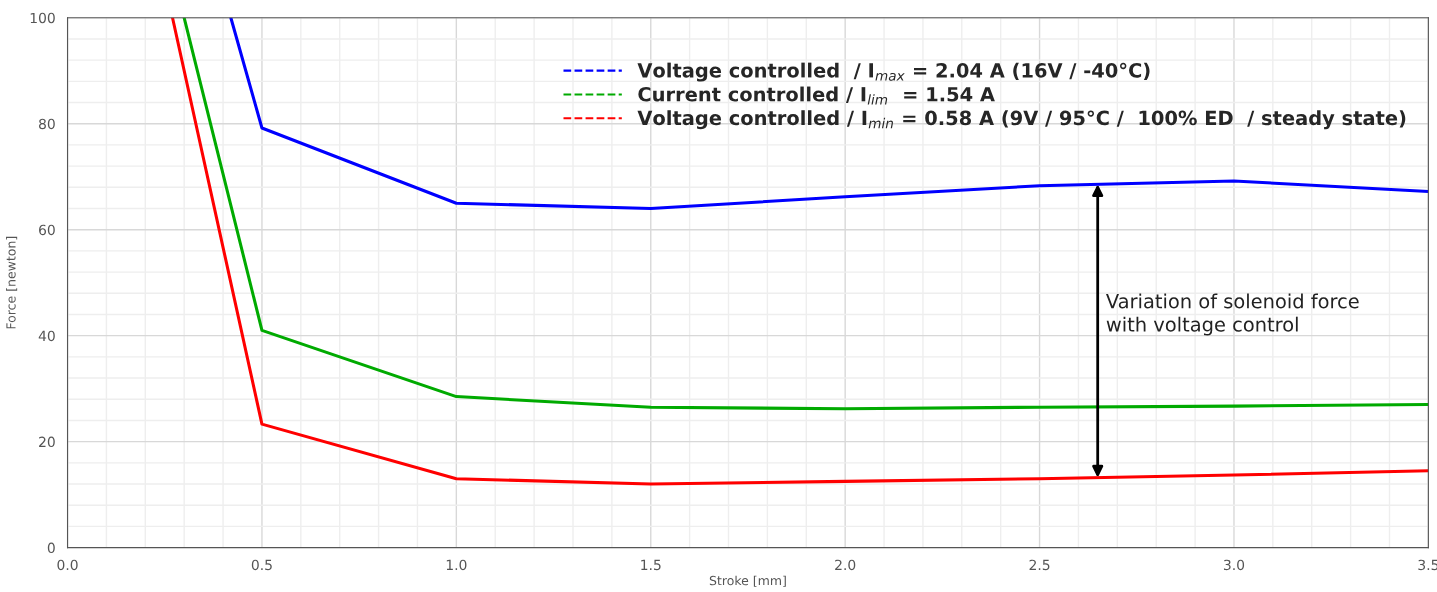 The image size is (1437, 592). I want to click on x-tick-label: 0.5, so click(261, 565).